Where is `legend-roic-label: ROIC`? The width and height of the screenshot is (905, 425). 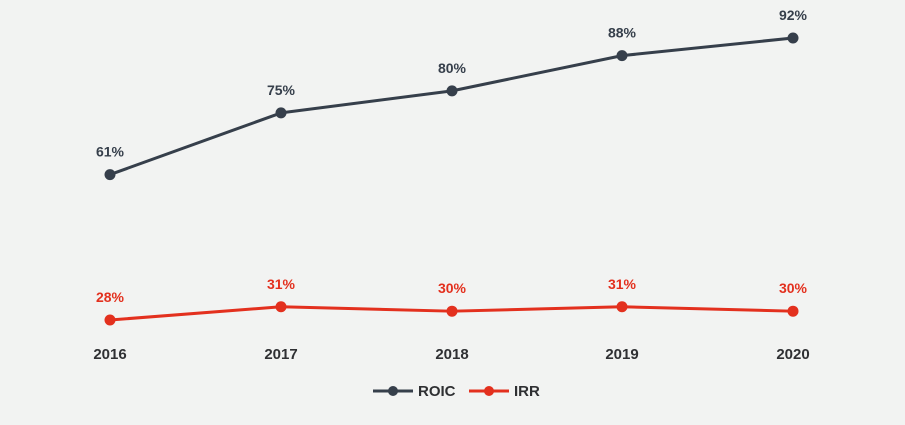 legend-roic-label: ROIC is located at coordinates (437, 391).